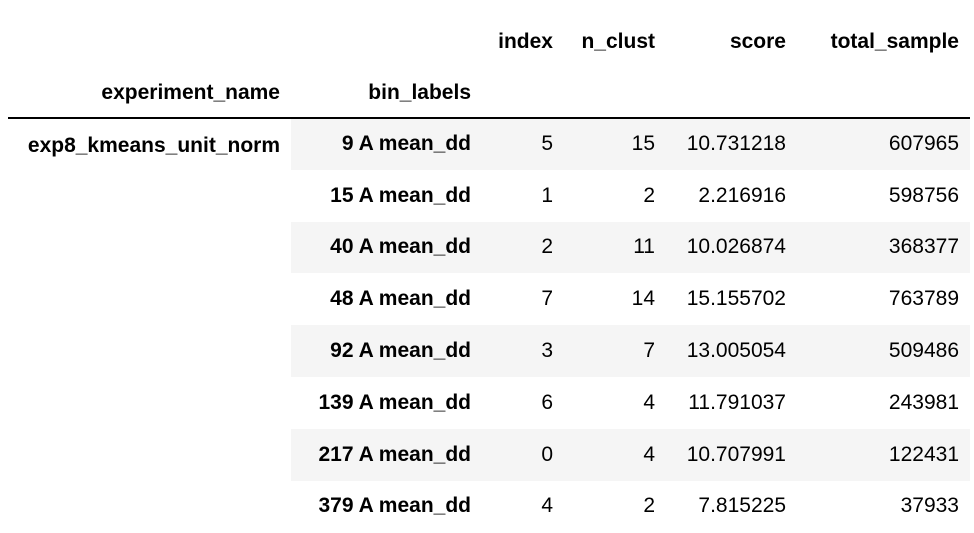 This screenshot has height=533, width=974. I want to click on table-row: 40 A mean_dd 2 11 10.026874 368377, so click(489, 247).